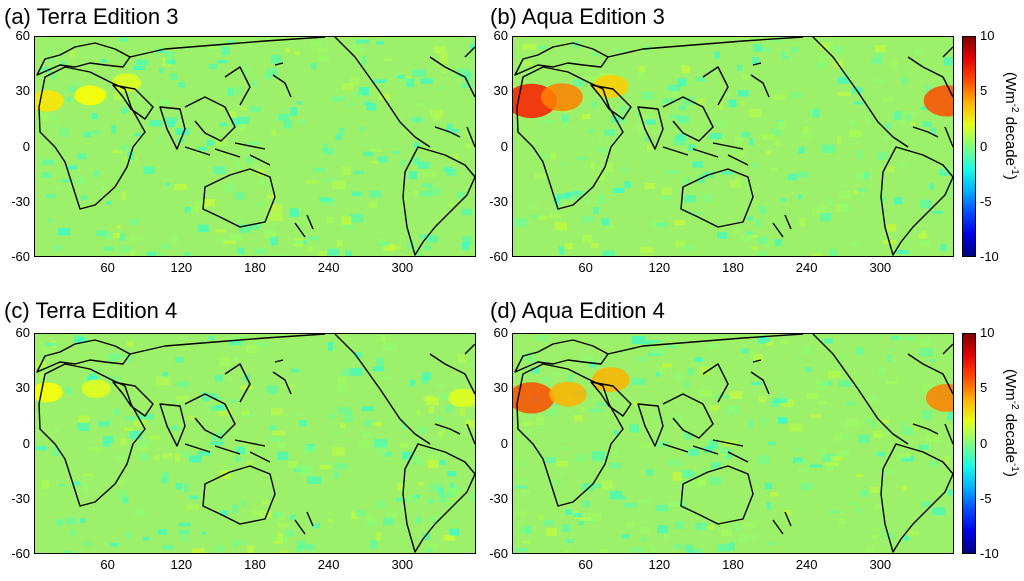 The height and width of the screenshot is (581, 1024). I want to click on asia-coastline, so click(227, 89).